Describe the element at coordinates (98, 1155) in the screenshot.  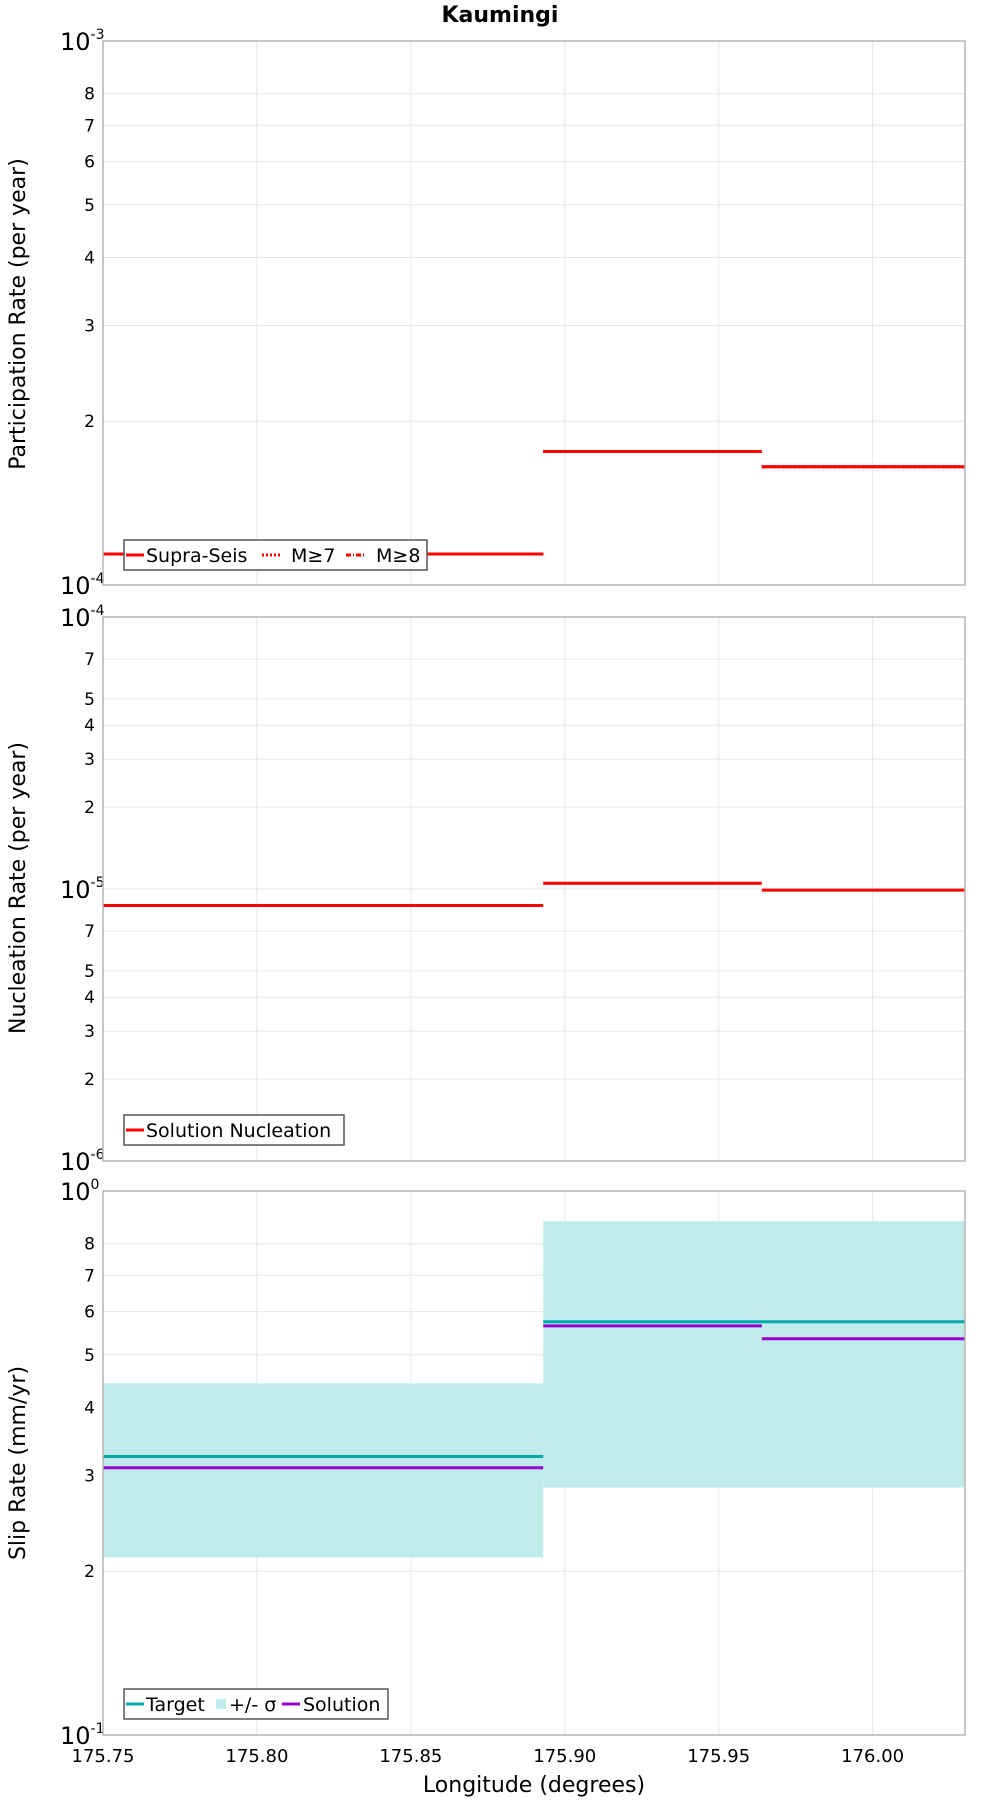
I see `decade-exponent: -6` at that location.